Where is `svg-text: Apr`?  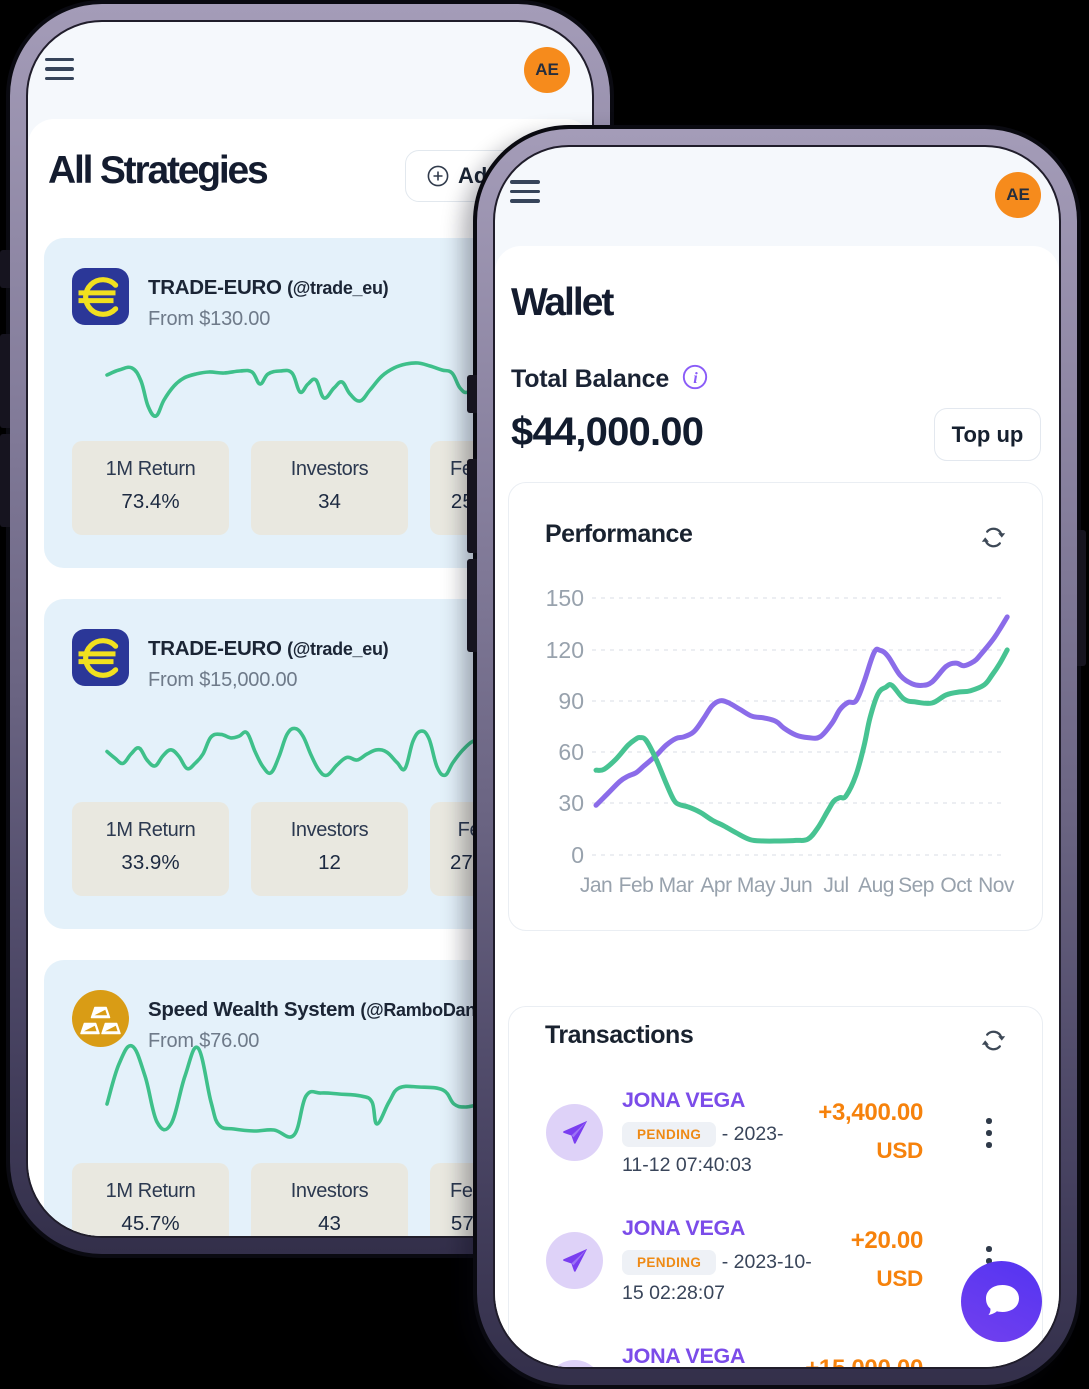 svg-text: Apr is located at coordinates (716, 885).